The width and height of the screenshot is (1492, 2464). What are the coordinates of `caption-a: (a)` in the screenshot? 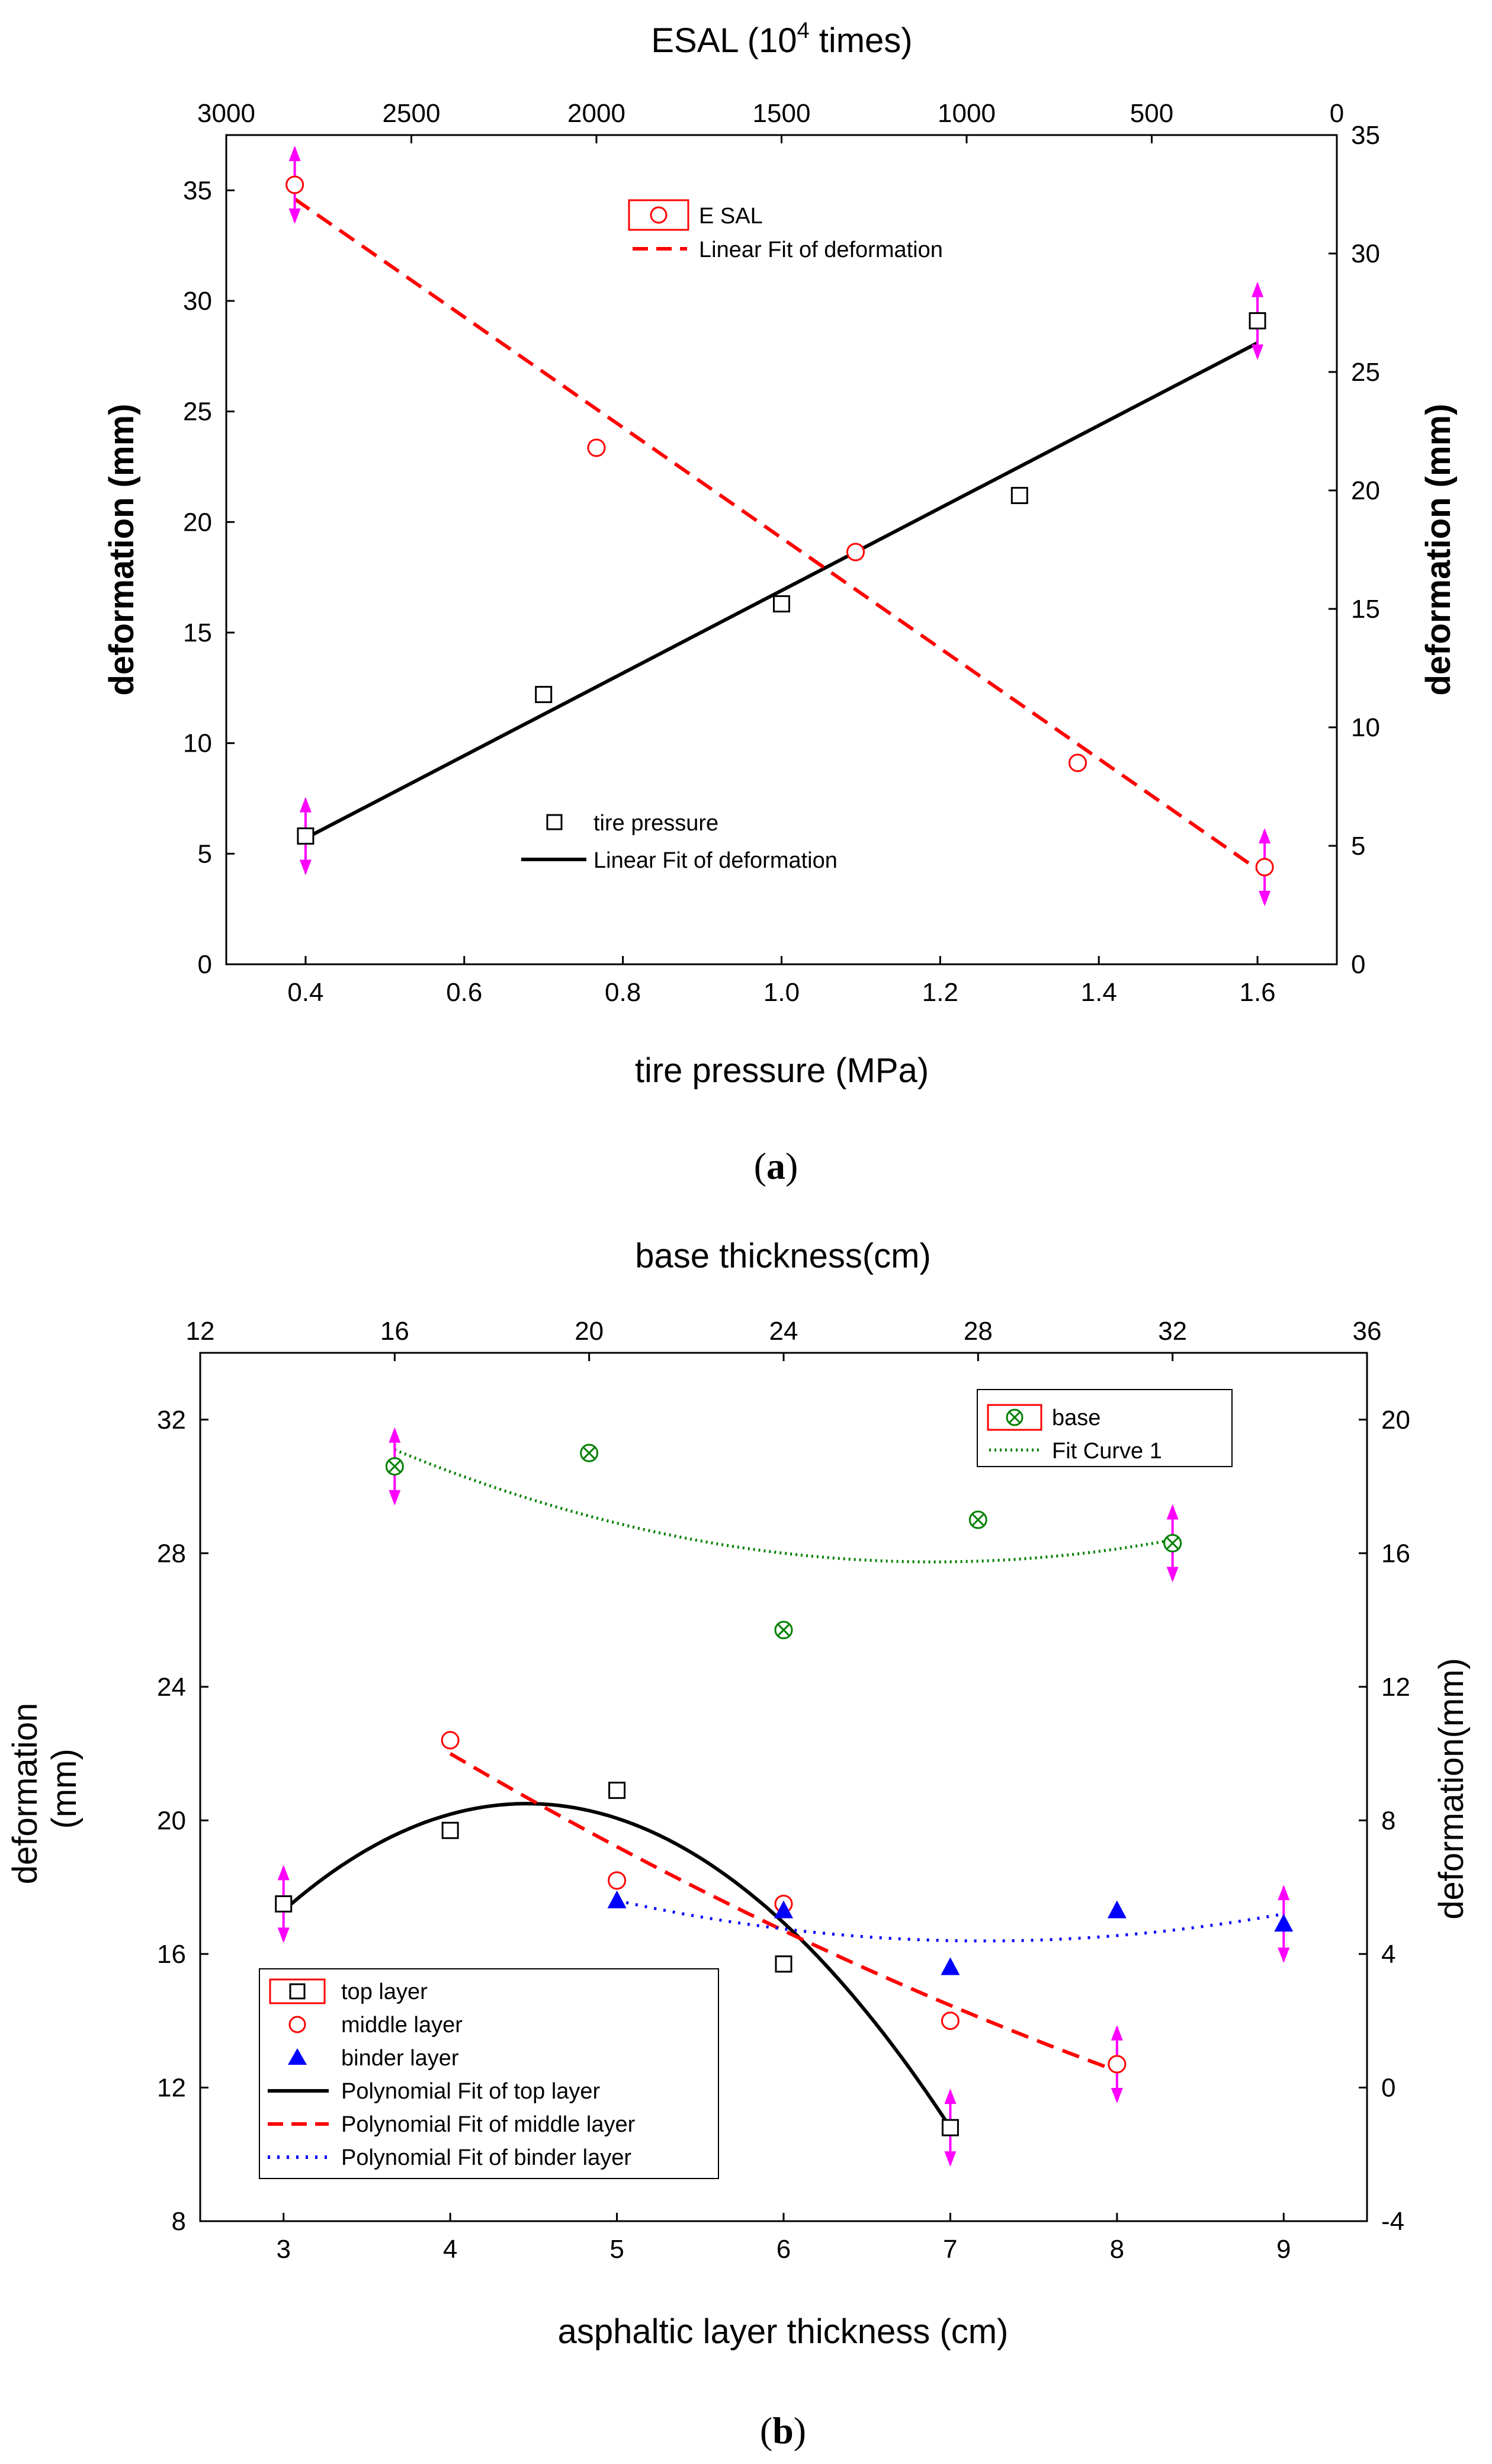 It's located at (776, 1166).